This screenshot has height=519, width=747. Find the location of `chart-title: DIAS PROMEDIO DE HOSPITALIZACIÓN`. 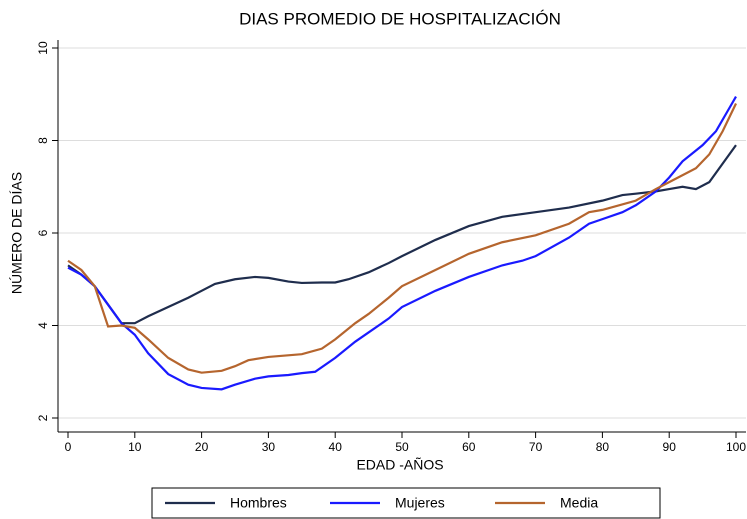

chart-title: DIAS PROMEDIO DE HOSPITALIZACIÓN is located at coordinates (400, 18).